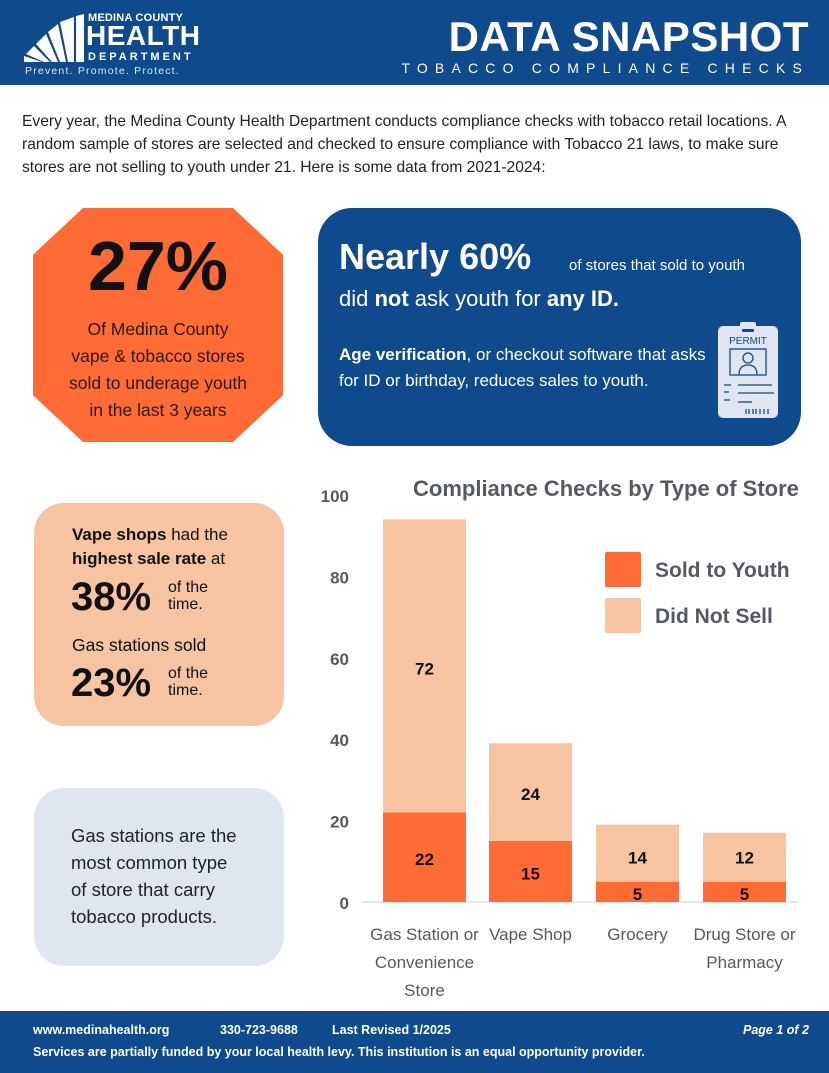  What do you see at coordinates (119, 534) in the screenshot?
I see `text-run-bold: Vape shops` at bounding box center [119, 534].